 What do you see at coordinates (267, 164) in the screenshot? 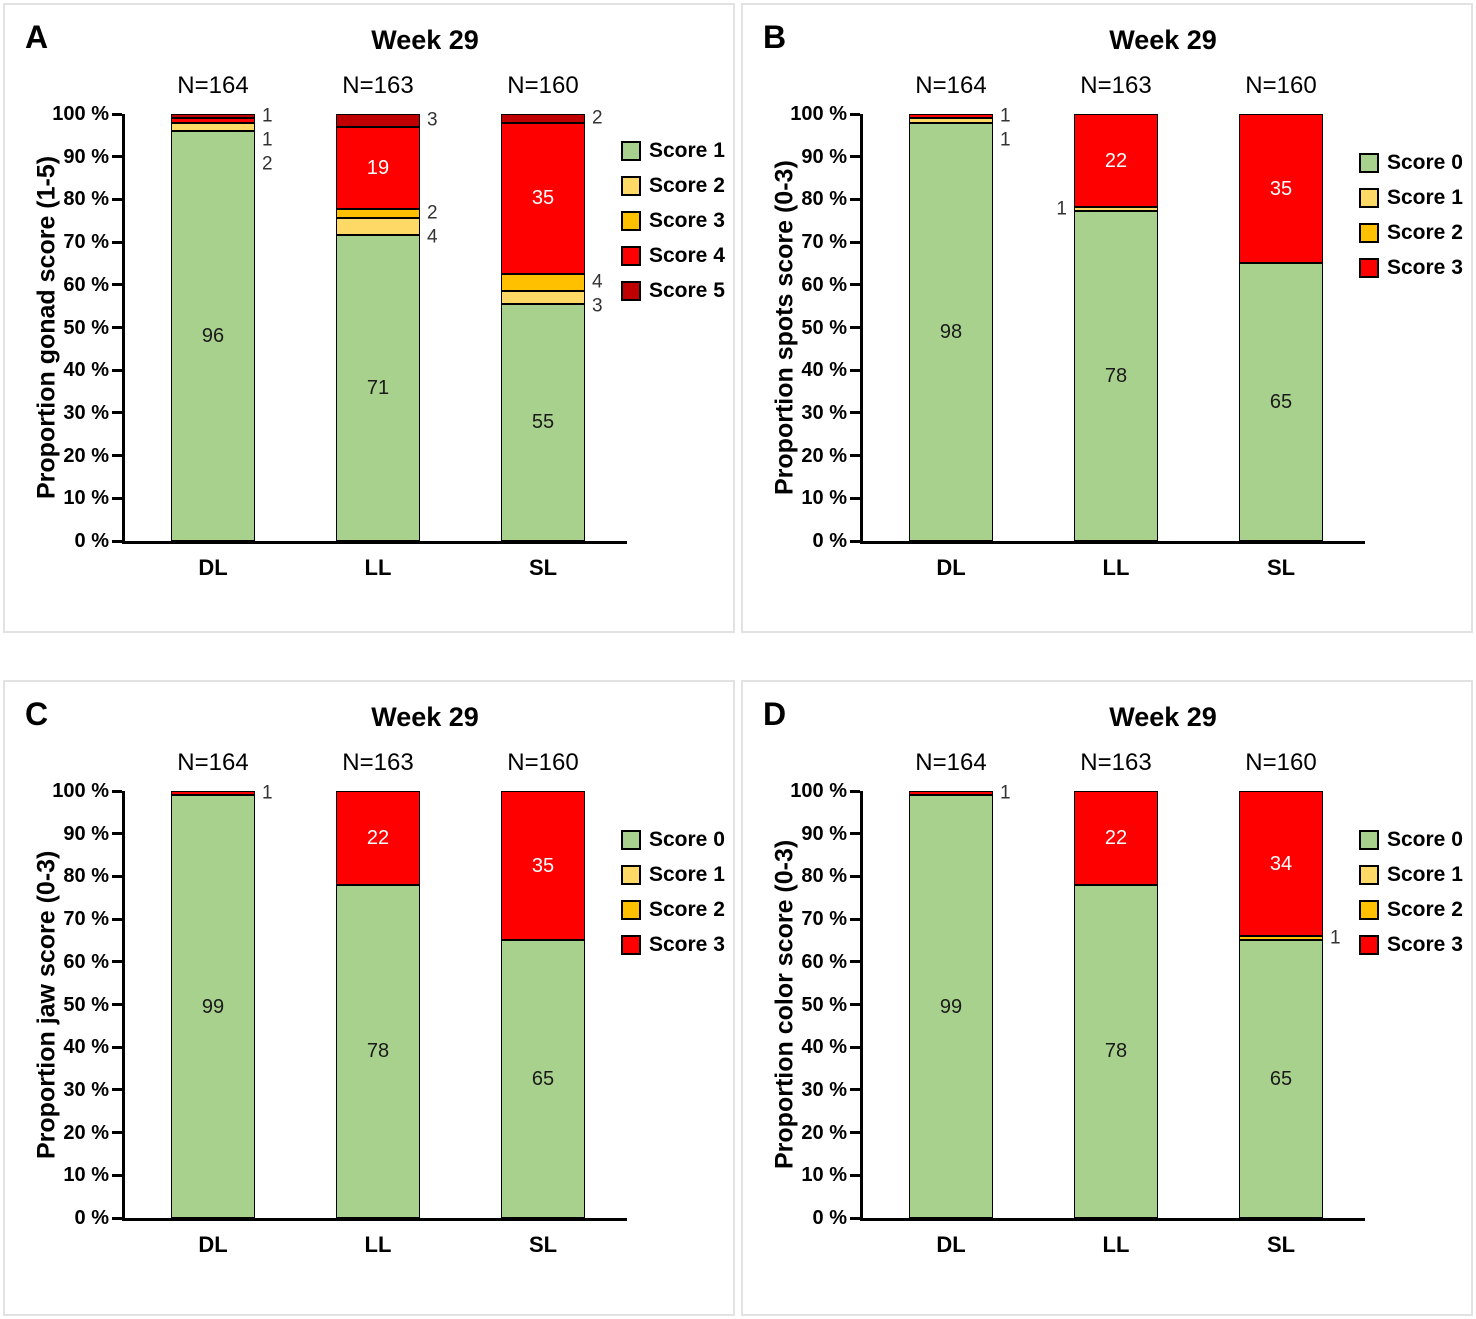
I see `bar-outside-label: 2` at bounding box center [267, 164].